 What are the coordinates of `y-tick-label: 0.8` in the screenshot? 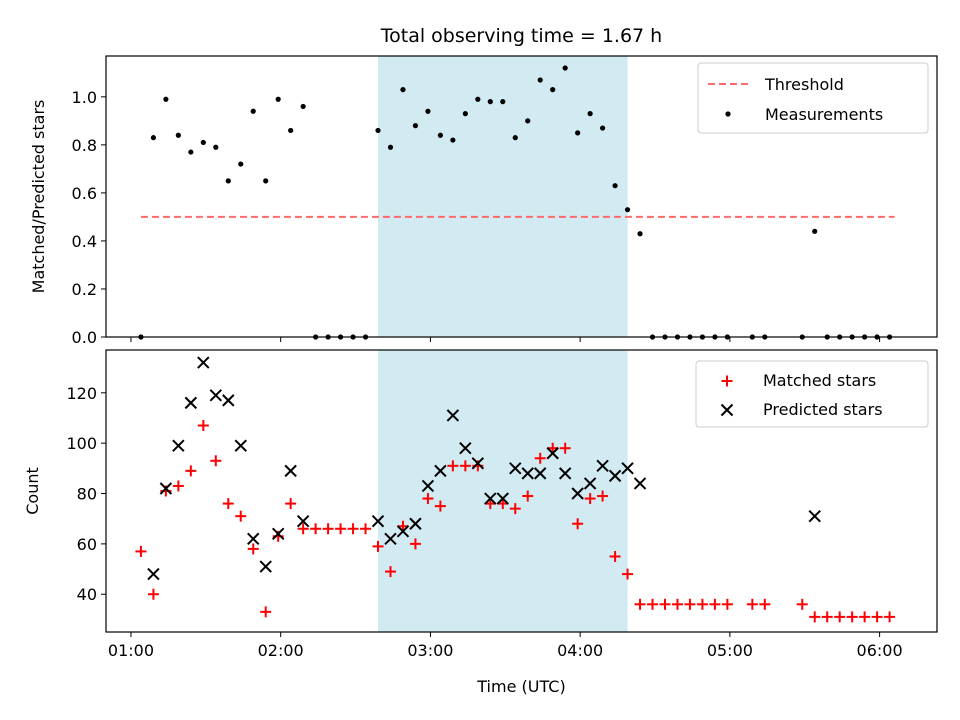 It's located at (84, 145).